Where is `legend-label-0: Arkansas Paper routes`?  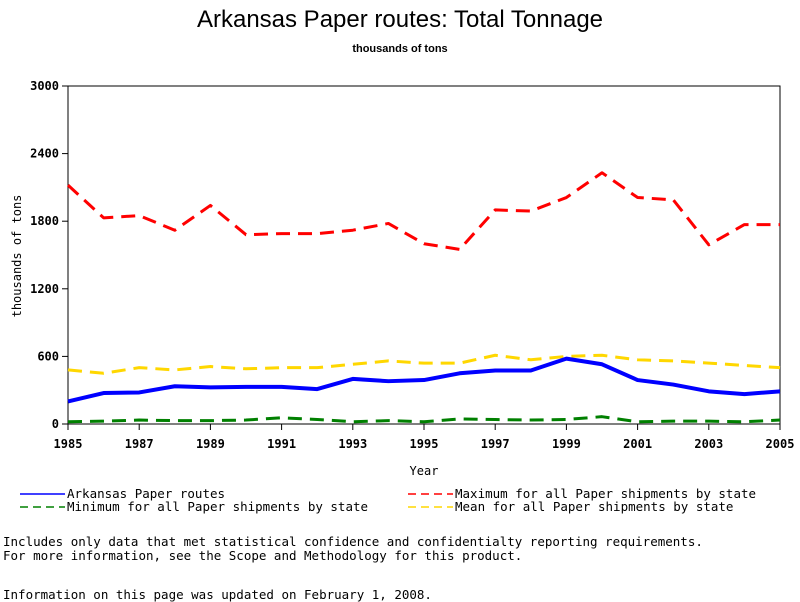
legend-label-0: Arkansas Paper routes is located at coordinates (146, 493).